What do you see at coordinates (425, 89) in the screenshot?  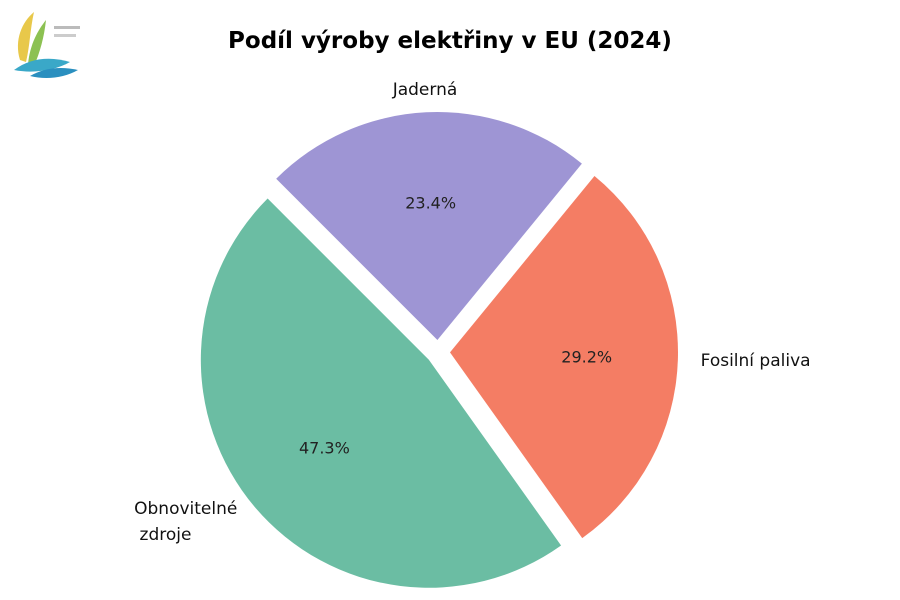 I see `category-label: Jaderná` at bounding box center [425, 89].